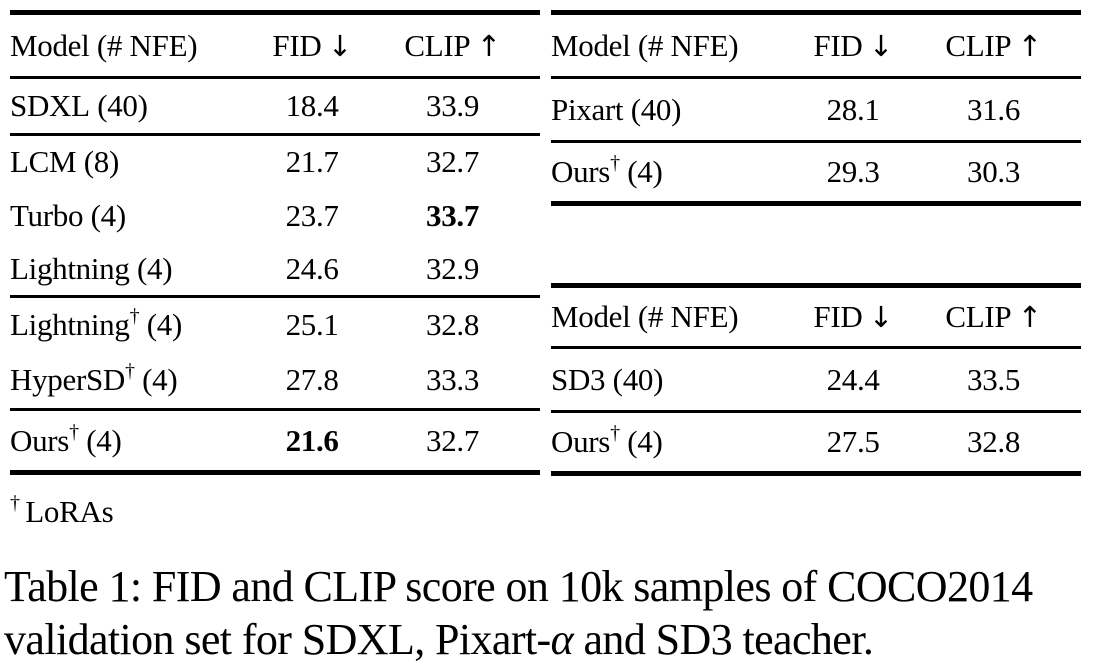  I want to click on caption-line-2-pre: validation set for SDXL, Pixart-, so click(277, 639).